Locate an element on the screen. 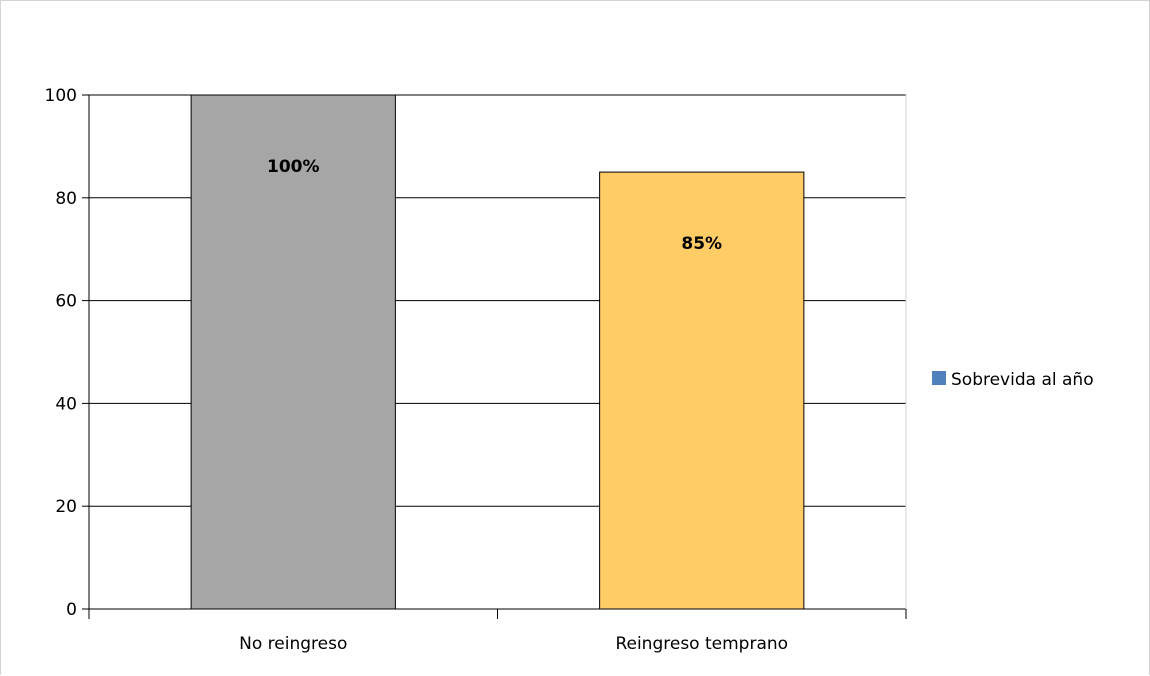 The width and height of the screenshot is (1150, 676). y-tick-label: 80 is located at coordinates (66, 199).